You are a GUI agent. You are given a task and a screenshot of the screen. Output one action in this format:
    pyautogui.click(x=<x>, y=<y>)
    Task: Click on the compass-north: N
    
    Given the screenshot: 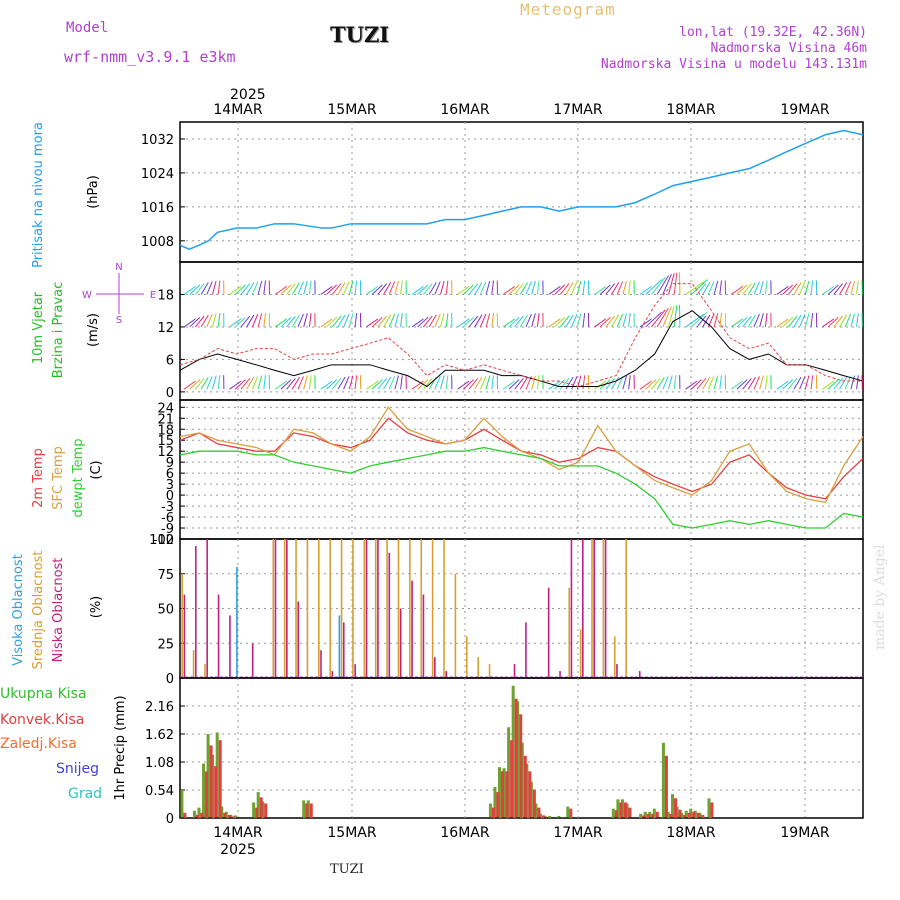 What is the action you would take?
    pyautogui.click(x=118, y=267)
    